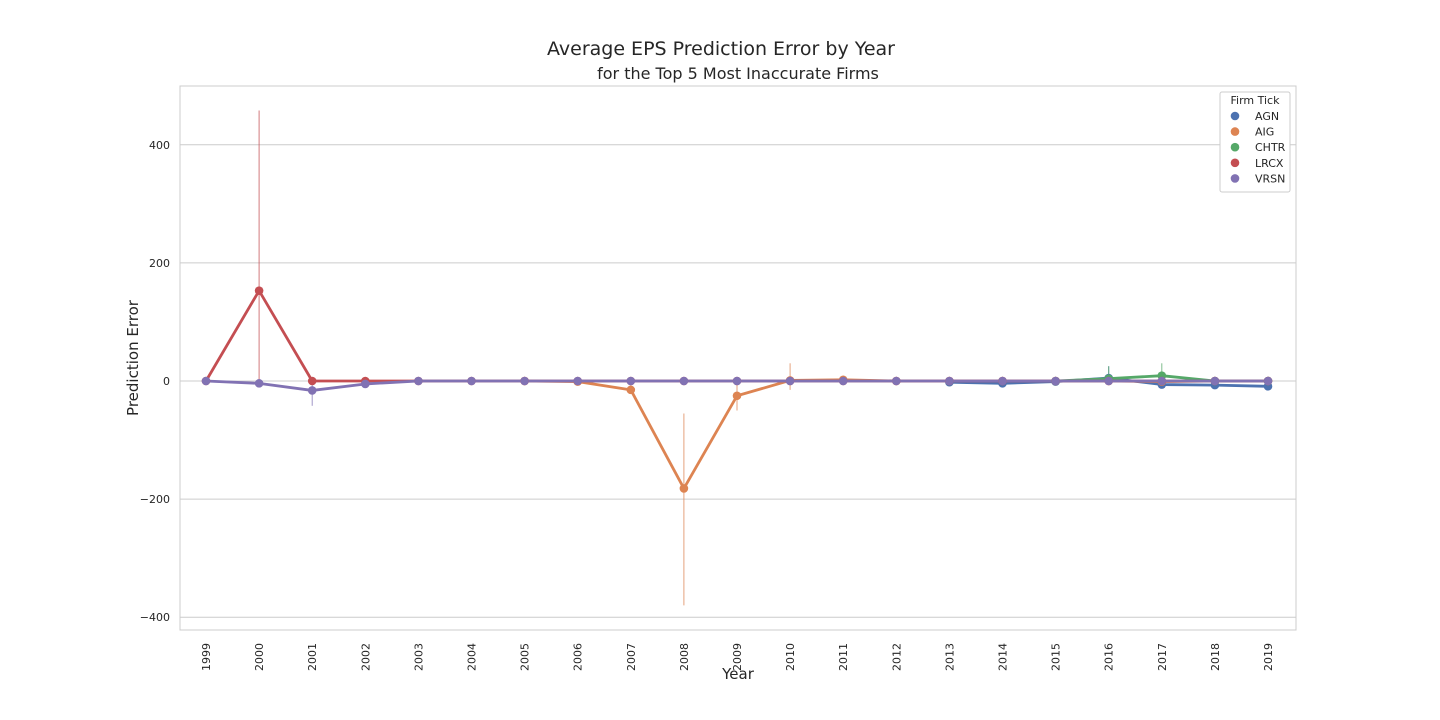 This screenshot has width=1440, height=720. Describe the element at coordinates (1109, 657) in the screenshot. I see `x-tick-label: 2016` at that location.